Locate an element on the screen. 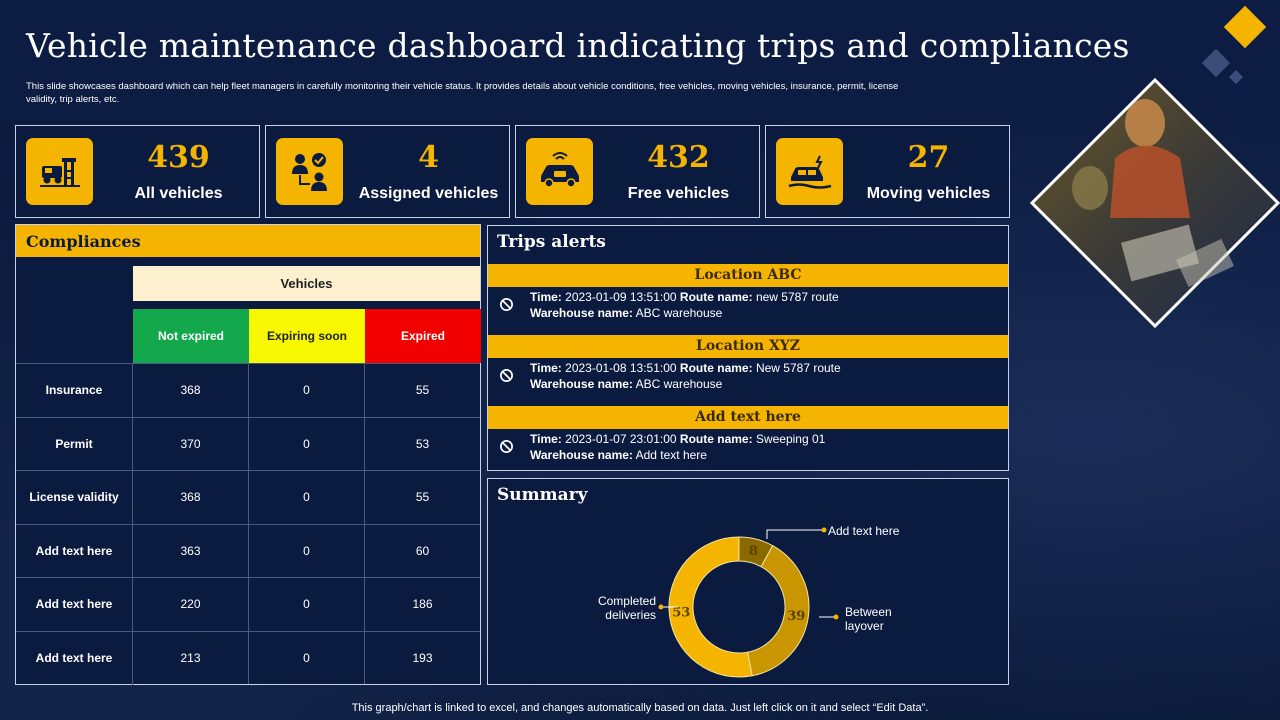 This screenshot has height=720, width=1280. table-row: Insurance 368 0 55 is located at coordinates (248, 390).